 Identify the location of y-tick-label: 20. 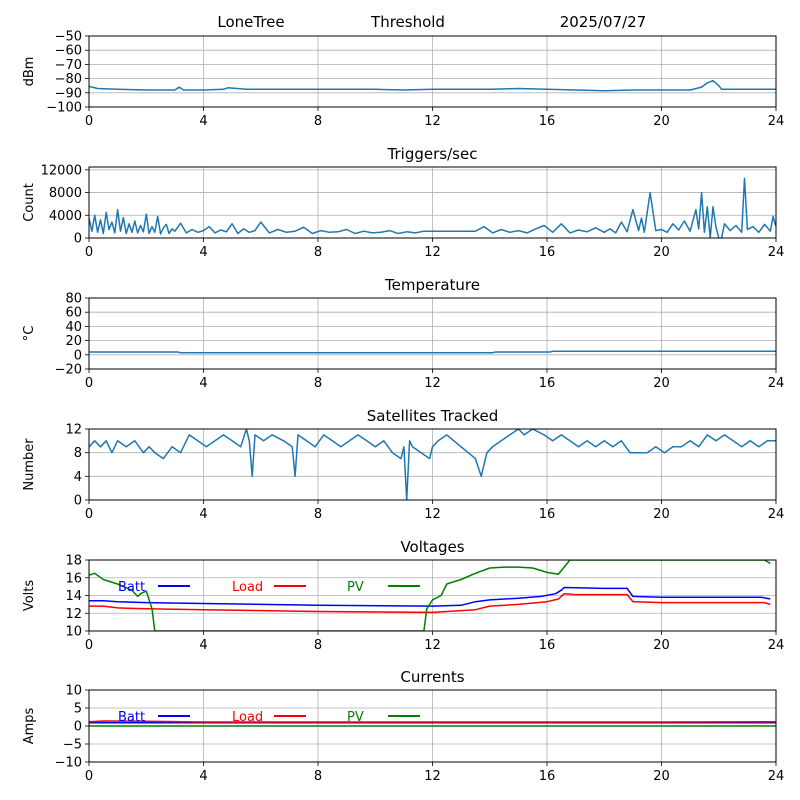
(73, 341).